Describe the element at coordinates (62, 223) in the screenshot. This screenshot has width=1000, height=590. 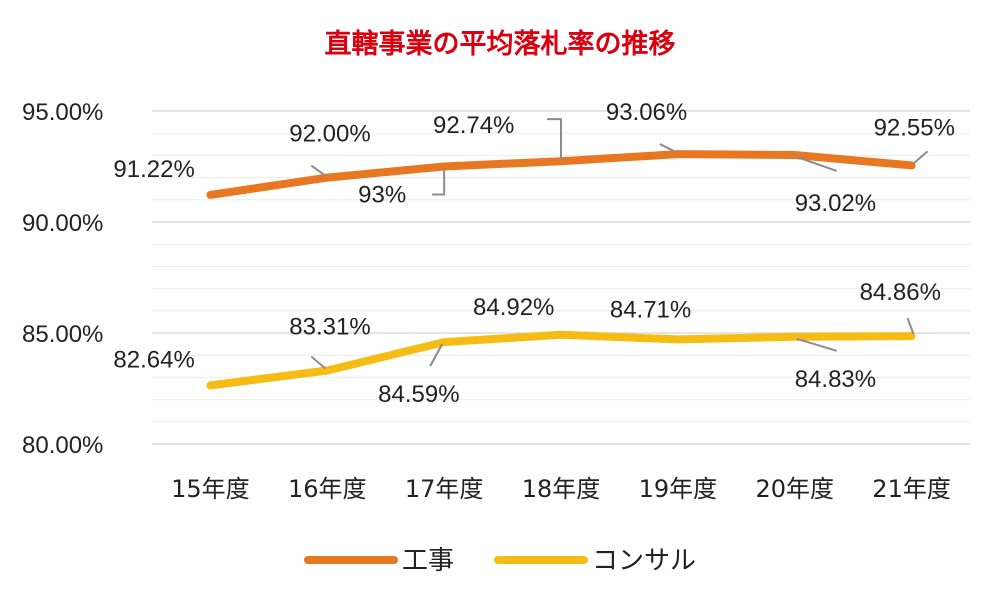
I see `y-tick-label: 90.00%` at that location.